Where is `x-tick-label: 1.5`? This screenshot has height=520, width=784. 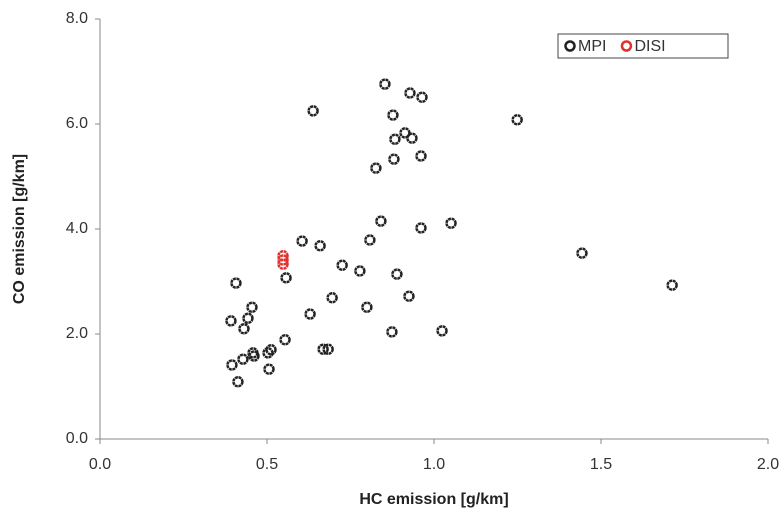
x-tick-label: 1.5 is located at coordinates (601, 464).